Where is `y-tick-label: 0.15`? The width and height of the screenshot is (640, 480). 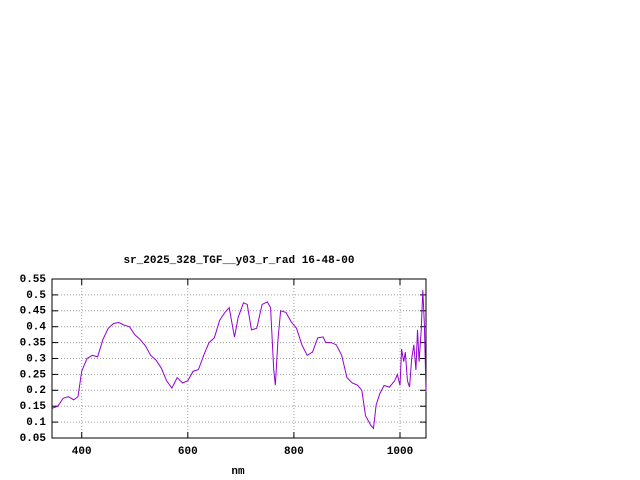
y-tick-label: 0.15 is located at coordinates (33, 407).